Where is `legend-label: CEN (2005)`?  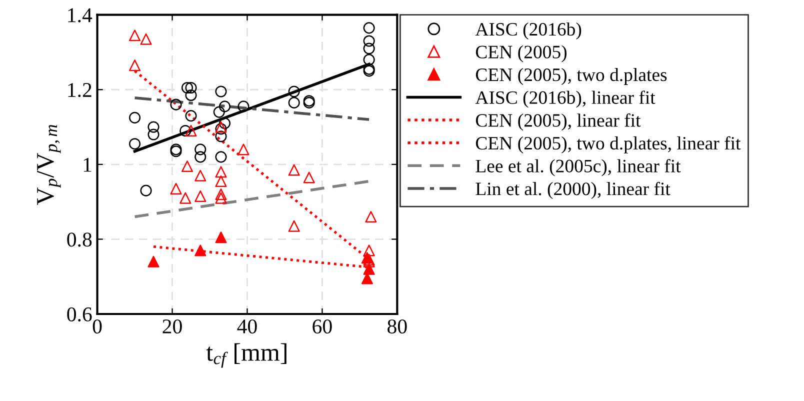
legend-label: CEN (2005) is located at coordinates (521, 53).